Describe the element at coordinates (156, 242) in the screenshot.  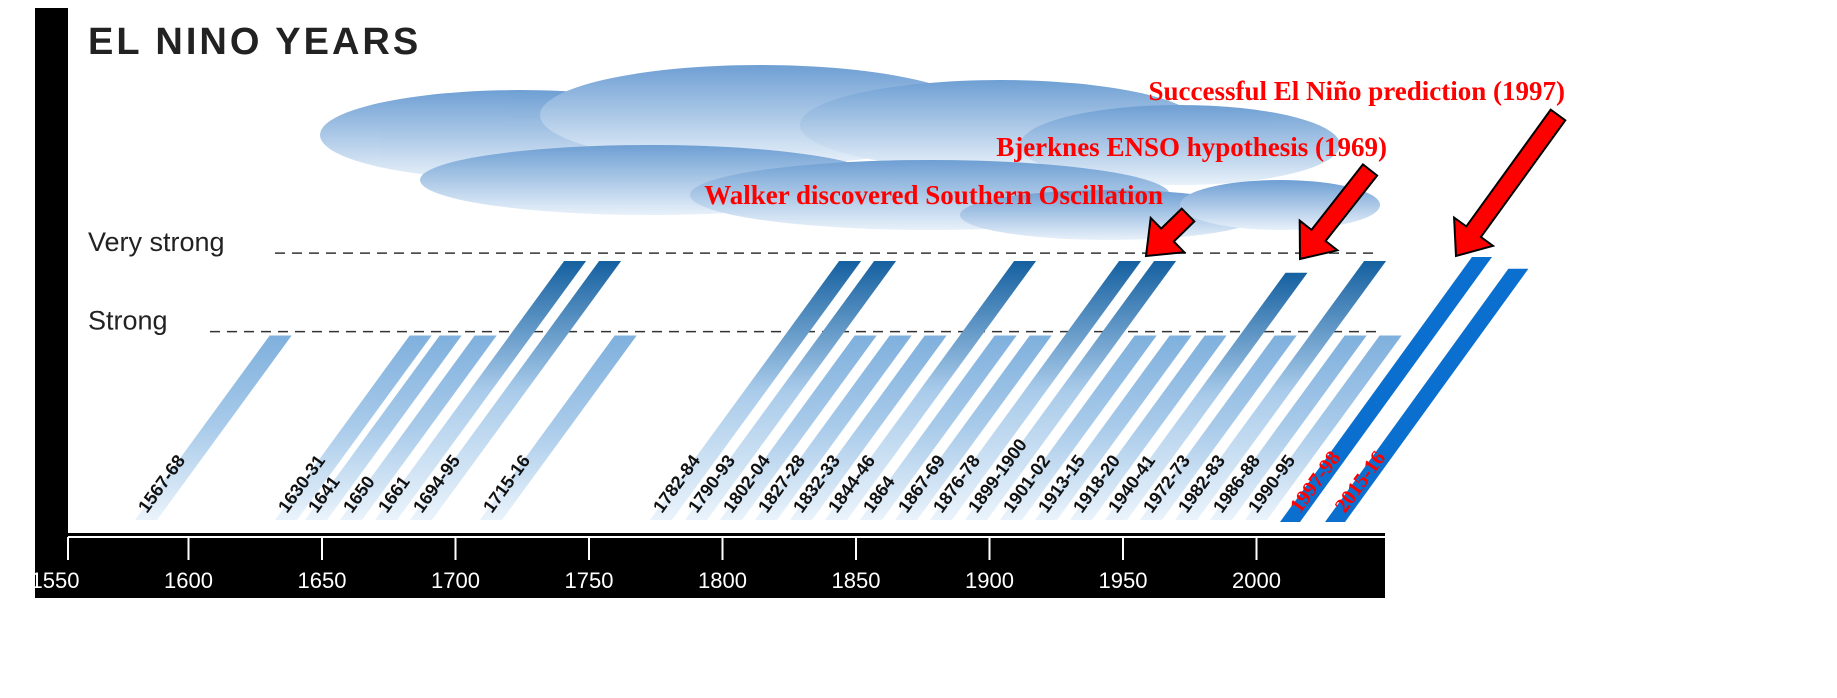
I see `y-tick-label: Very strong` at that location.